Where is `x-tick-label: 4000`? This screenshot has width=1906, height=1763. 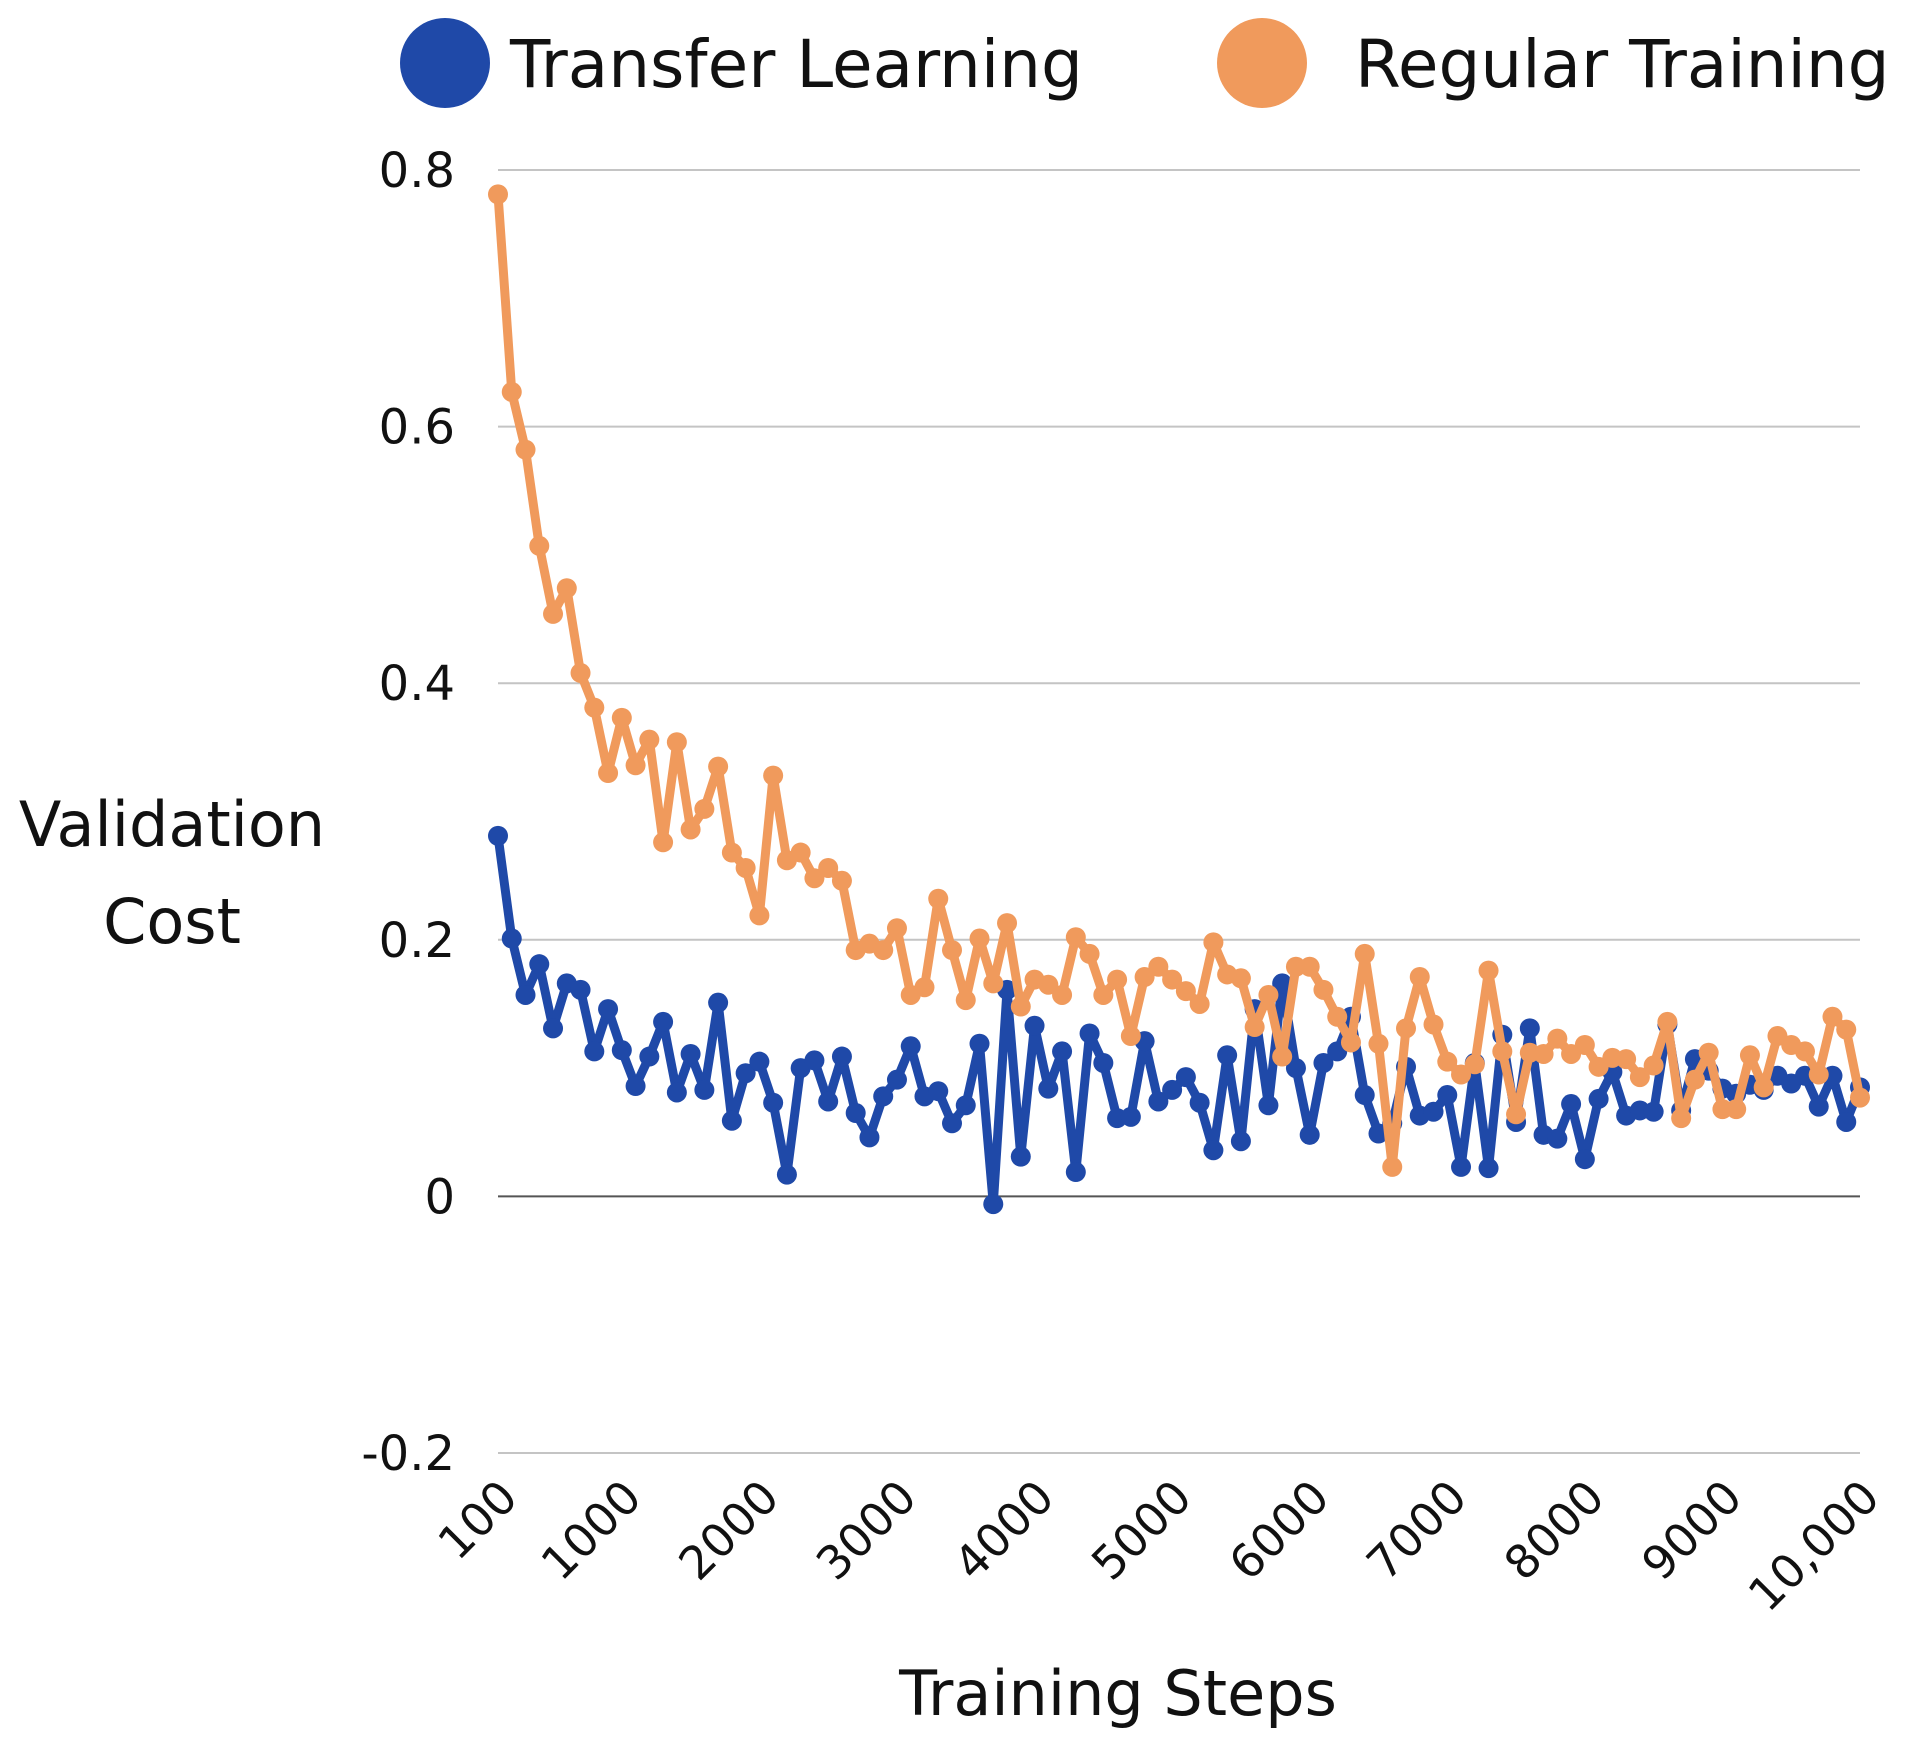
x-tick-label: 4000 is located at coordinates (1003, 1530).